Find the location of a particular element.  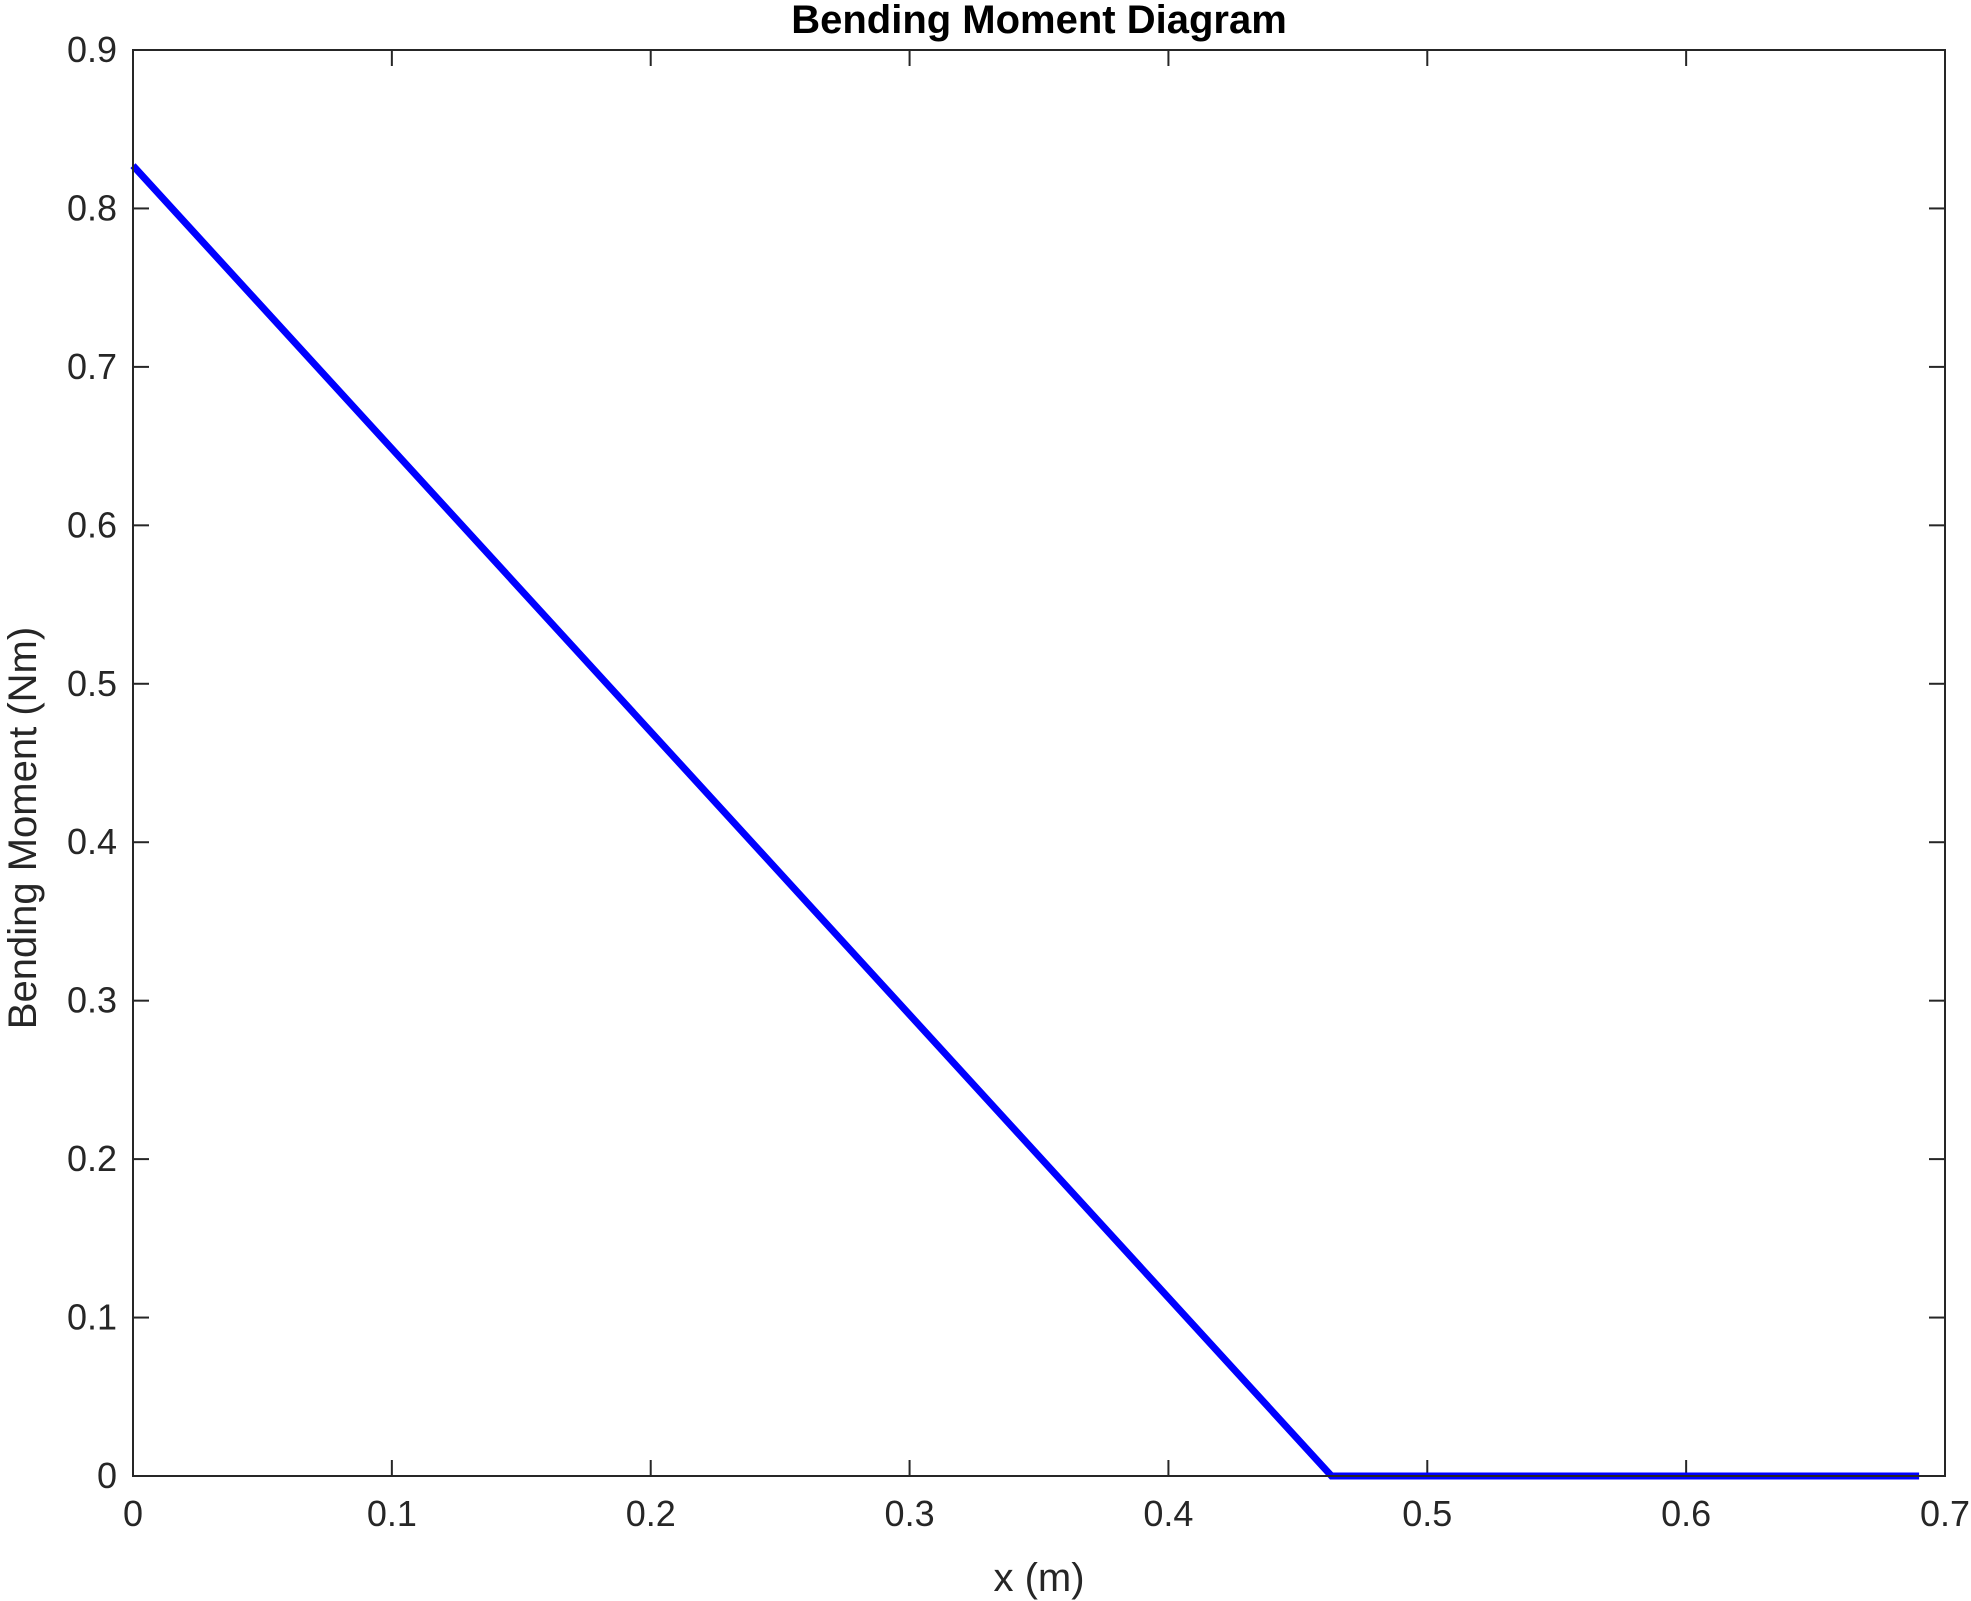

y-axis-label: Bending Moment (Nm) is located at coordinates (23, 828).